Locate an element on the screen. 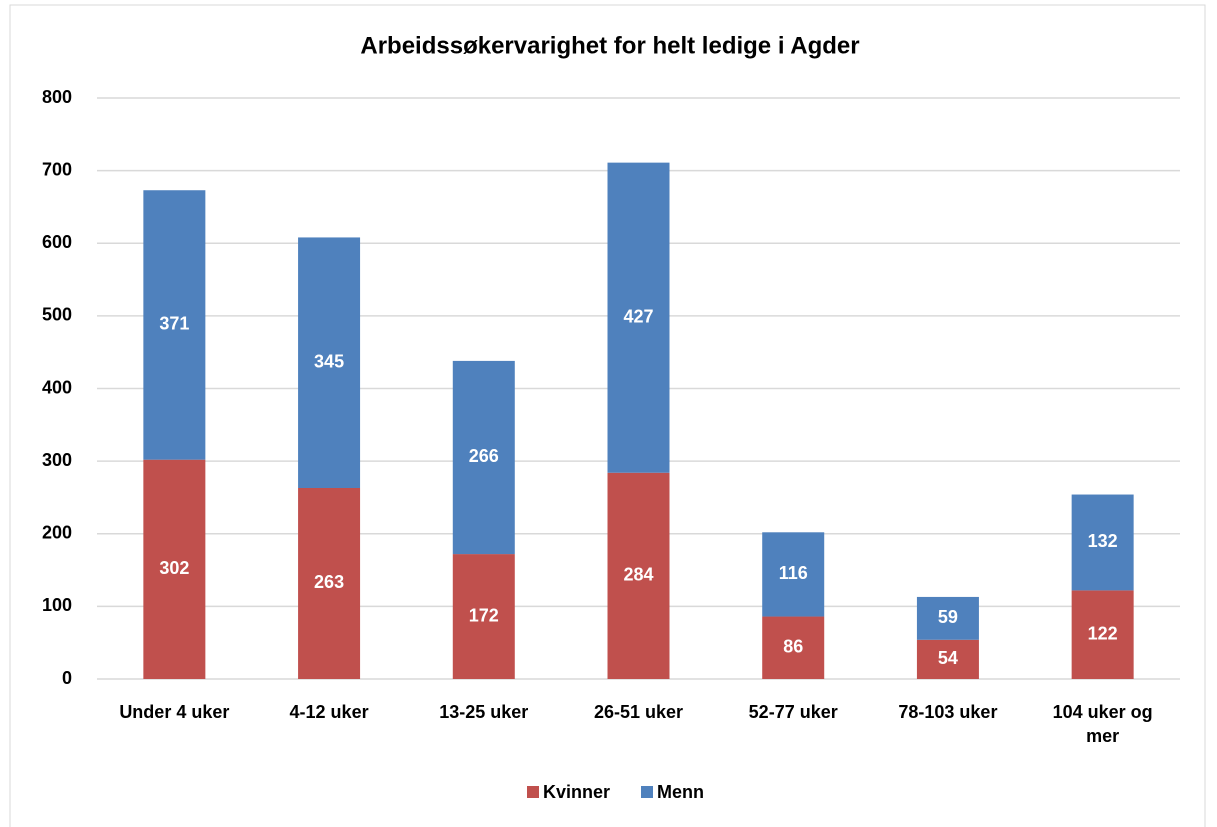 The image size is (1217, 827). data-label: 59 is located at coordinates (948, 617).